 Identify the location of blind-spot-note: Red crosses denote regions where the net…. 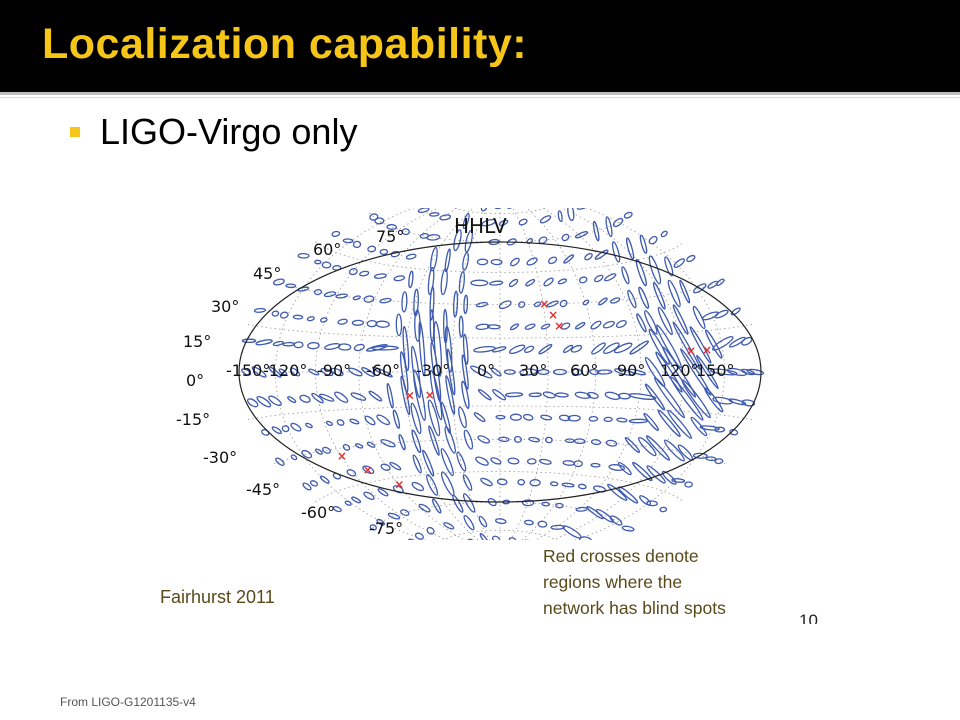
(673, 582).